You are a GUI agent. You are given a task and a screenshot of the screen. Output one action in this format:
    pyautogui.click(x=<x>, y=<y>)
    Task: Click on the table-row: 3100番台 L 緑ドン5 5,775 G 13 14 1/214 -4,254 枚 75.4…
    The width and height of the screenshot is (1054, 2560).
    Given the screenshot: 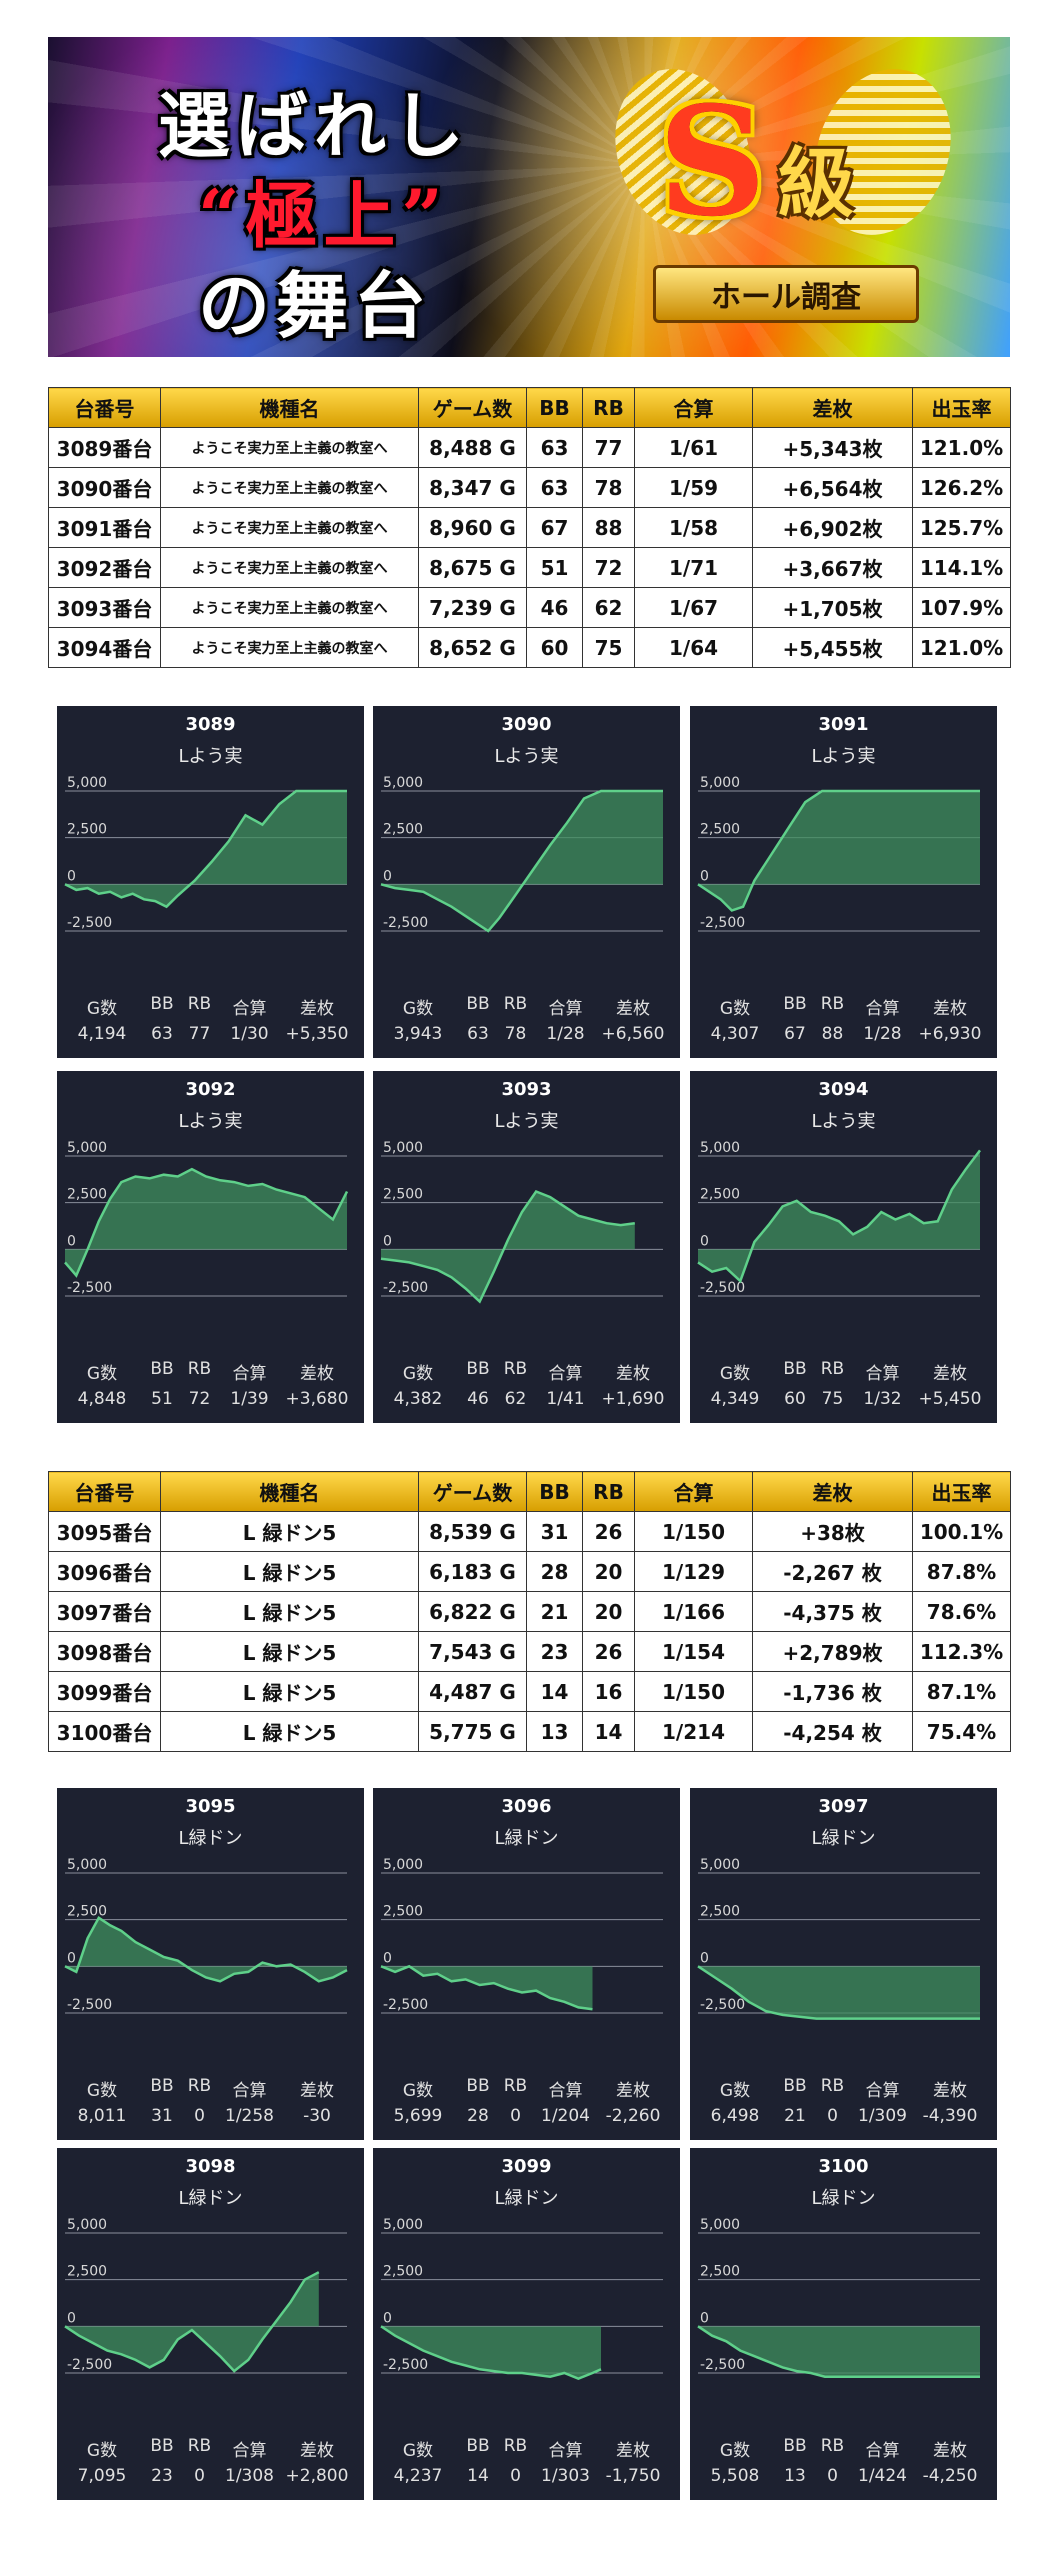 What is the action you would take?
    pyautogui.click(x=529, y=1731)
    